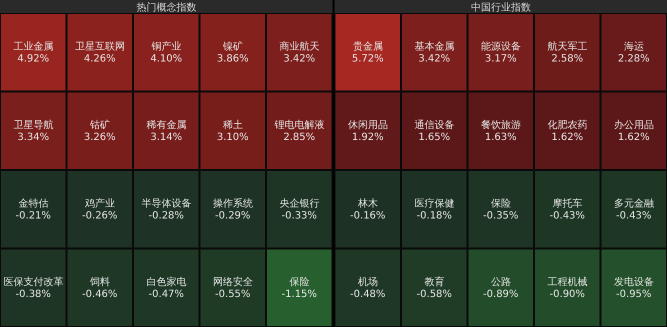 The height and width of the screenshot is (327, 667). What do you see at coordinates (634, 46) in the screenshot?
I see `category-label: 海运` at bounding box center [634, 46].